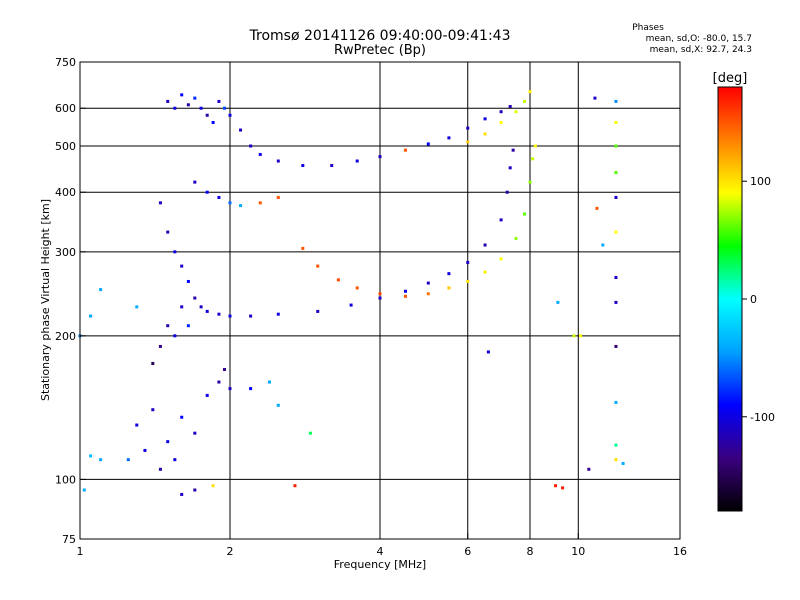  Describe the element at coordinates (699, 39) in the screenshot. I see `phase-info-line-o: mean, sd,O: -80.0, 15.7` at that location.